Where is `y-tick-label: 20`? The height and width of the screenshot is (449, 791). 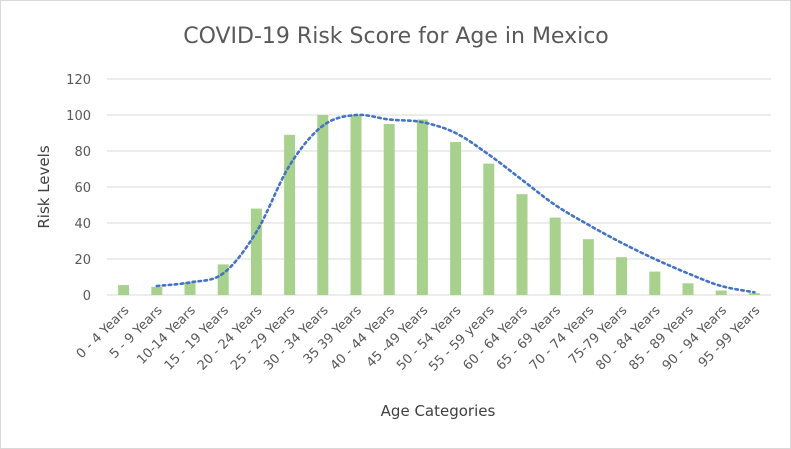
y-tick-label: 20 is located at coordinates (82, 260).